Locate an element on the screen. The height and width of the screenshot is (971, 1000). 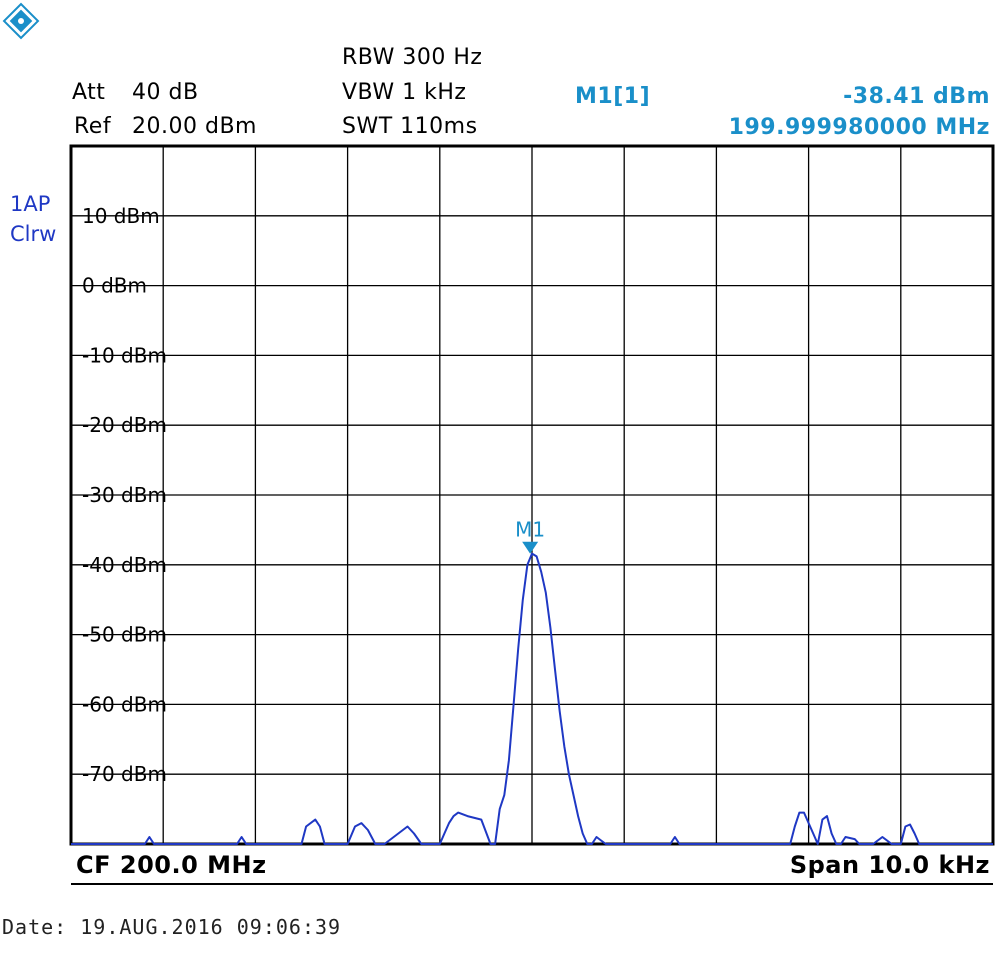
rbw-setting: RBW 300 Hz is located at coordinates (412, 57).